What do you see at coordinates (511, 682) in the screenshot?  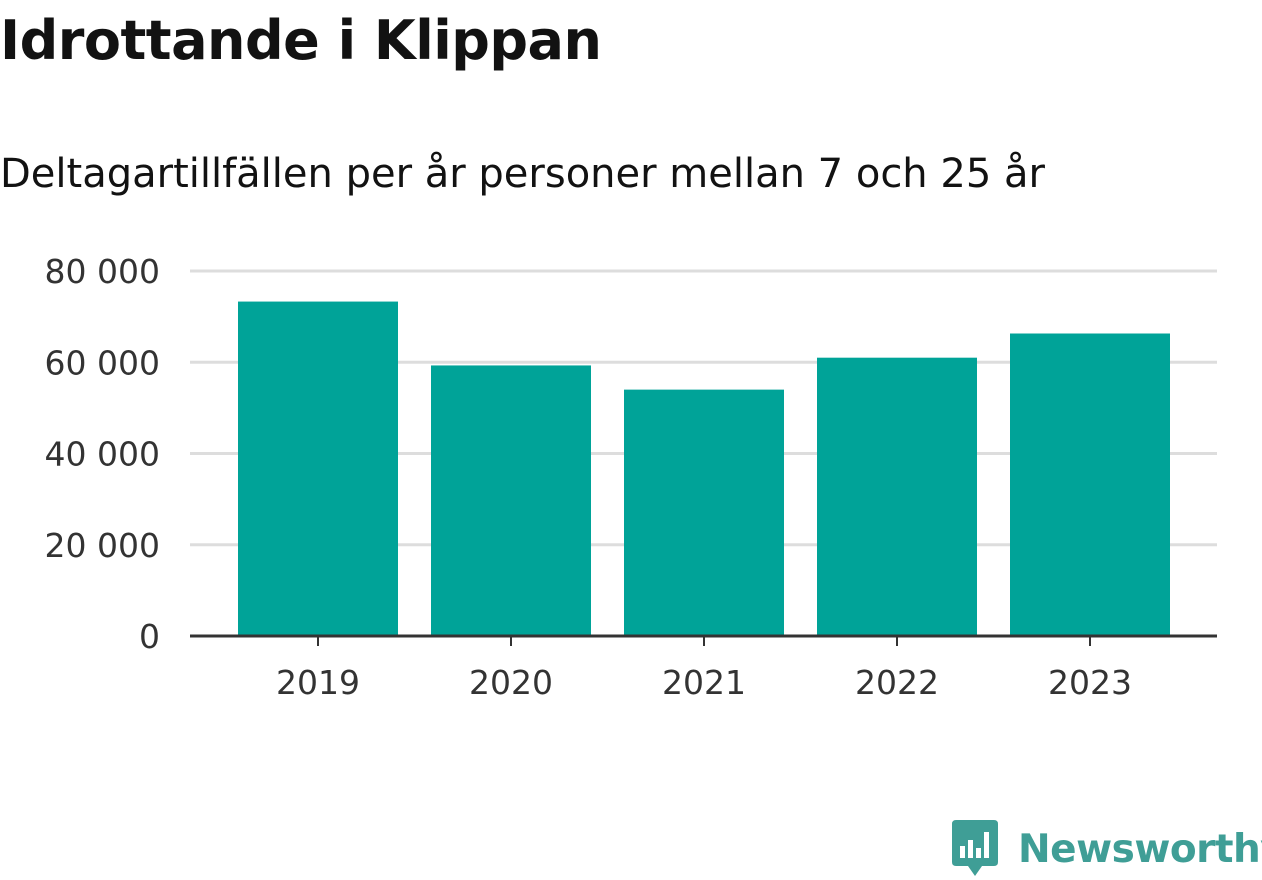 I see `x-tick-label: 2020` at bounding box center [511, 682].